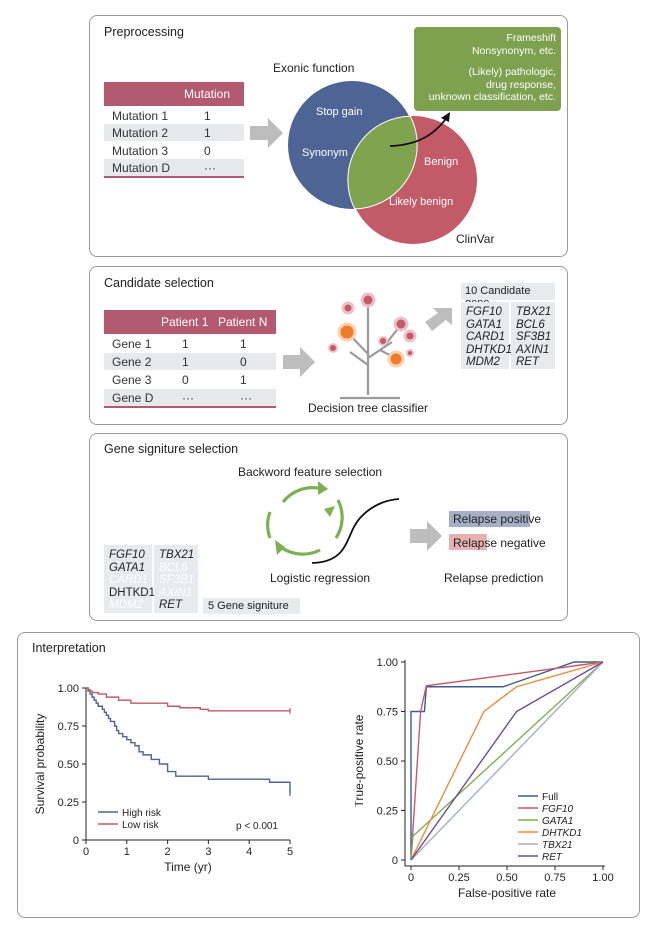  Describe the element at coordinates (602, 878) in the screenshot. I see `x-tick-label: 1.00` at that location.